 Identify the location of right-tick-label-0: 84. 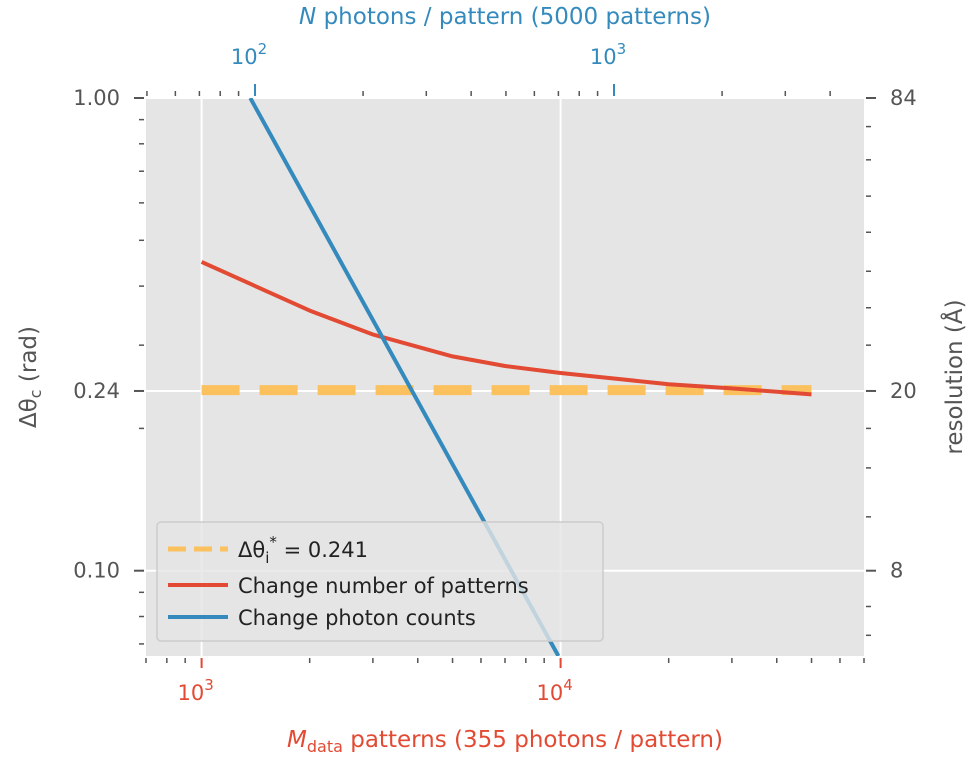
(903, 98).